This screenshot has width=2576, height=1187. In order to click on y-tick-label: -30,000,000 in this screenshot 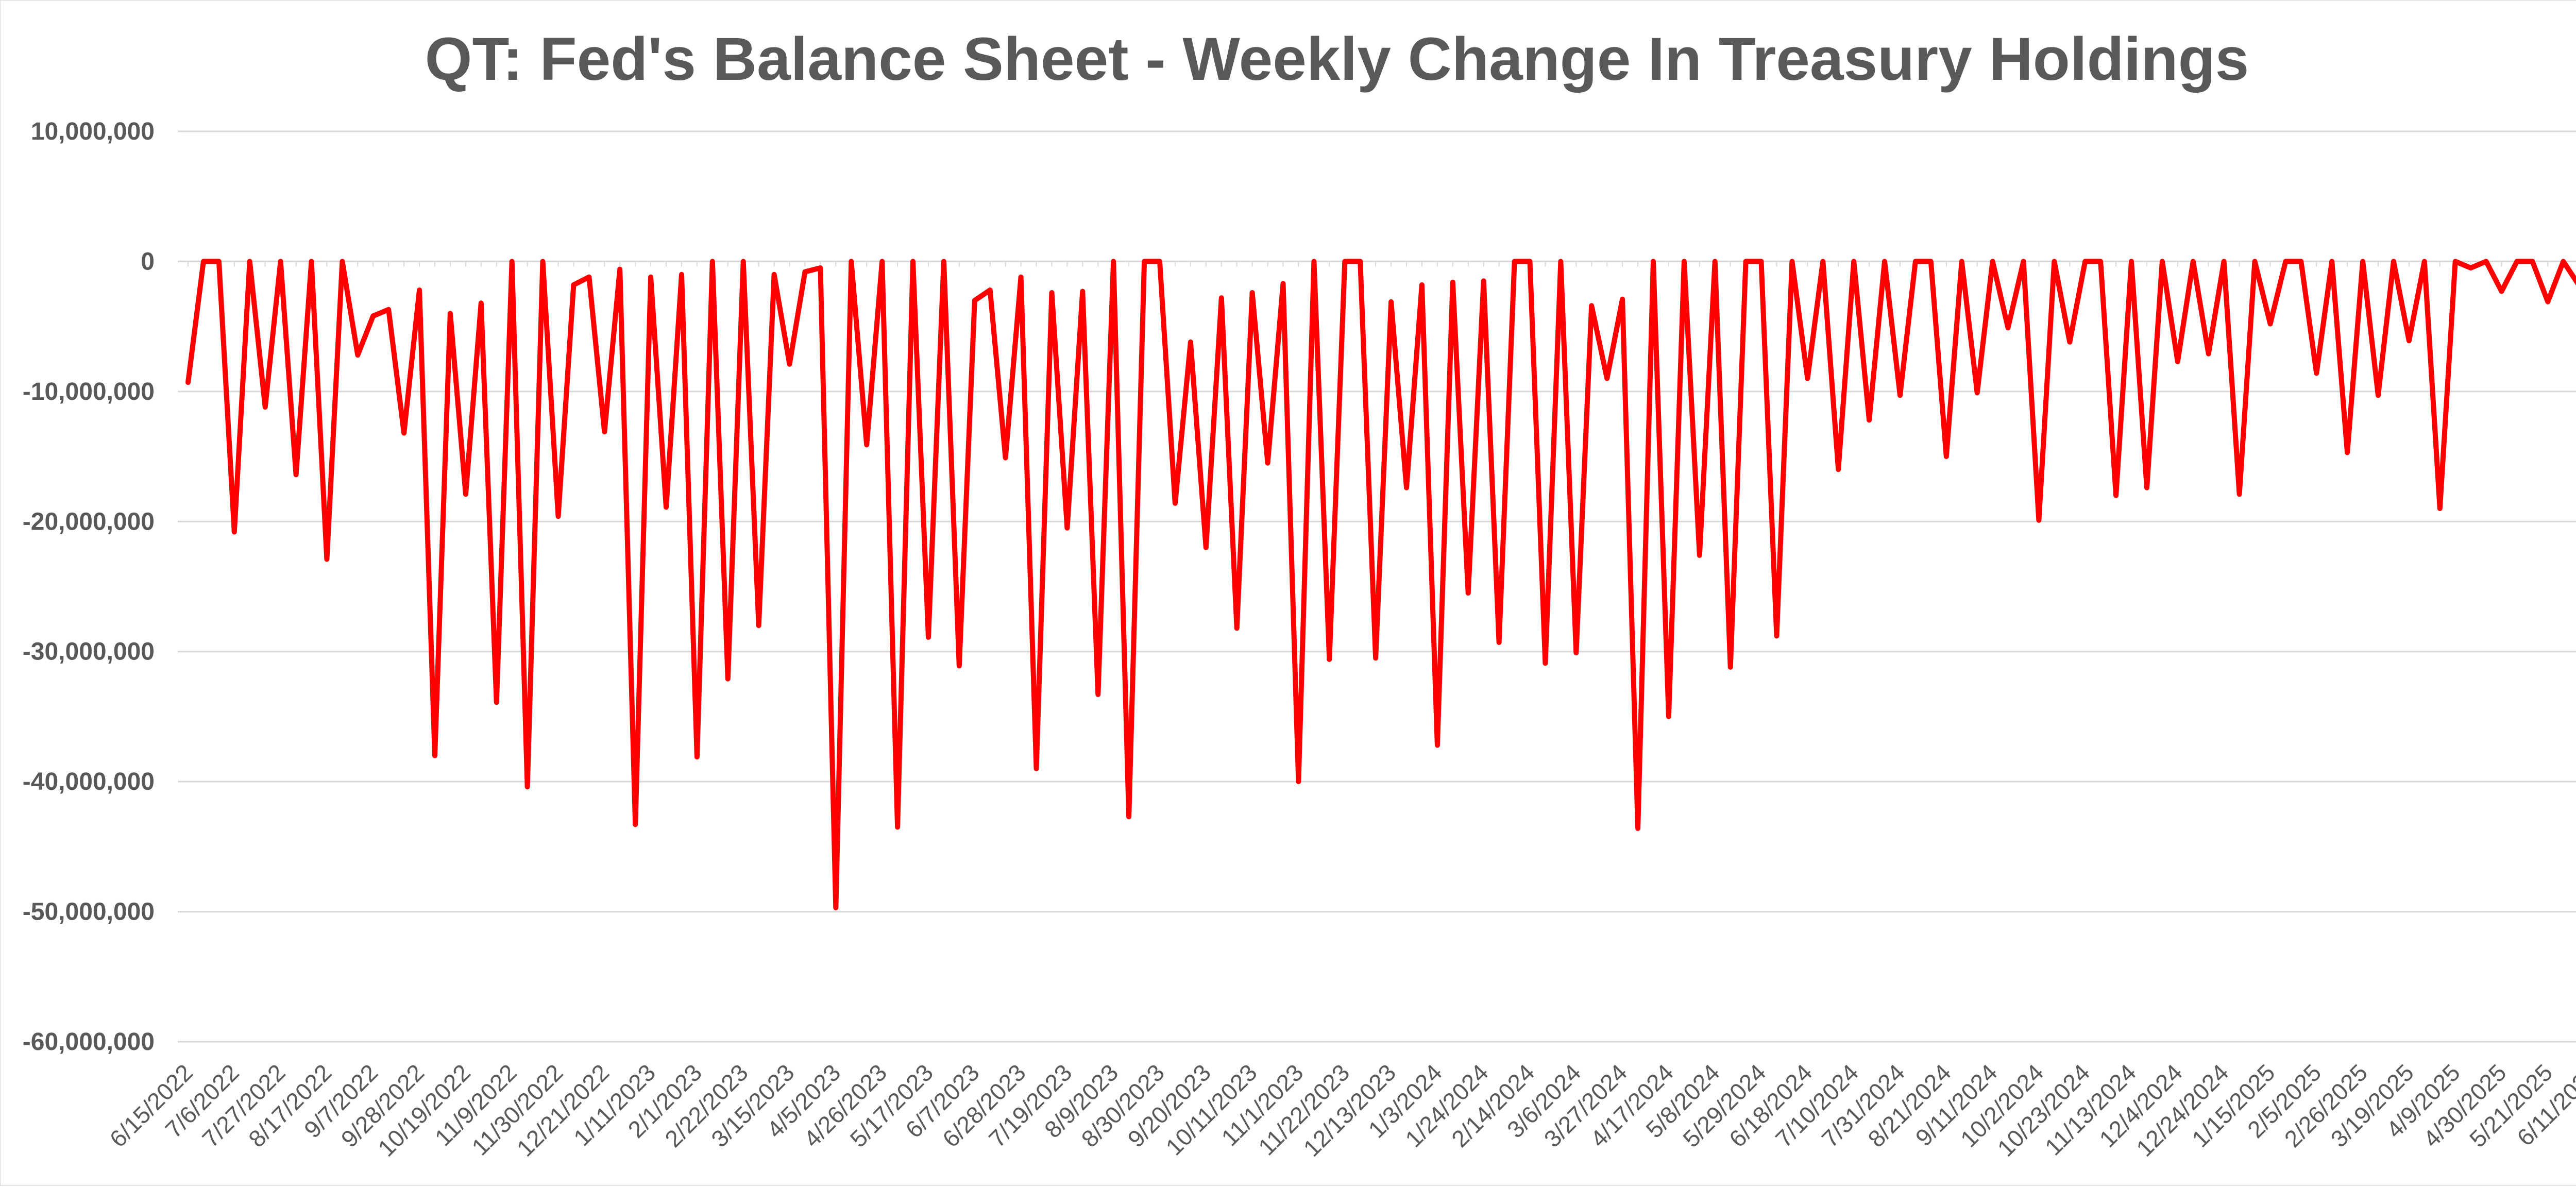, I will do `click(89, 652)`.